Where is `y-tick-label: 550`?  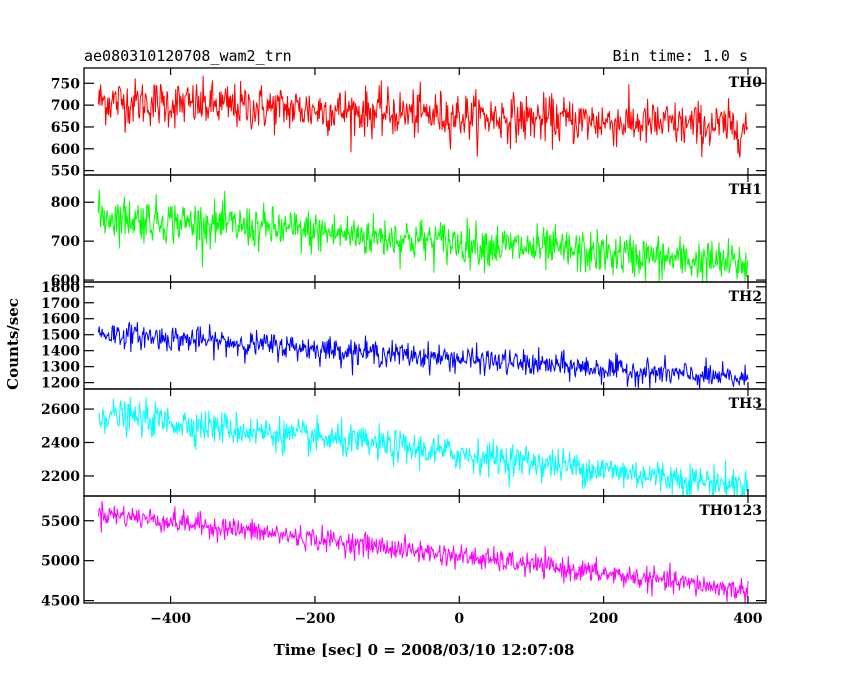
y-tick-label: 550 is located at coordinates (65, 172).